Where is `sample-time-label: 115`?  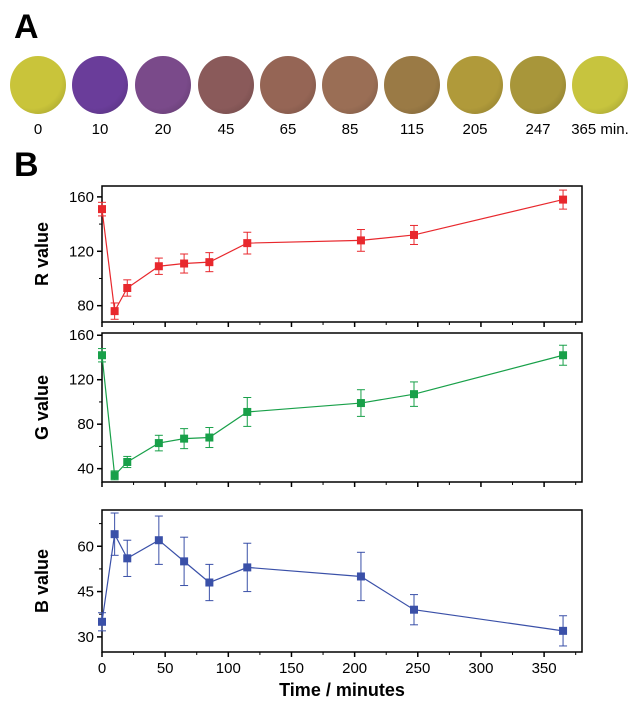 sample-time-label: 115 is located at coordinates (412, 129).